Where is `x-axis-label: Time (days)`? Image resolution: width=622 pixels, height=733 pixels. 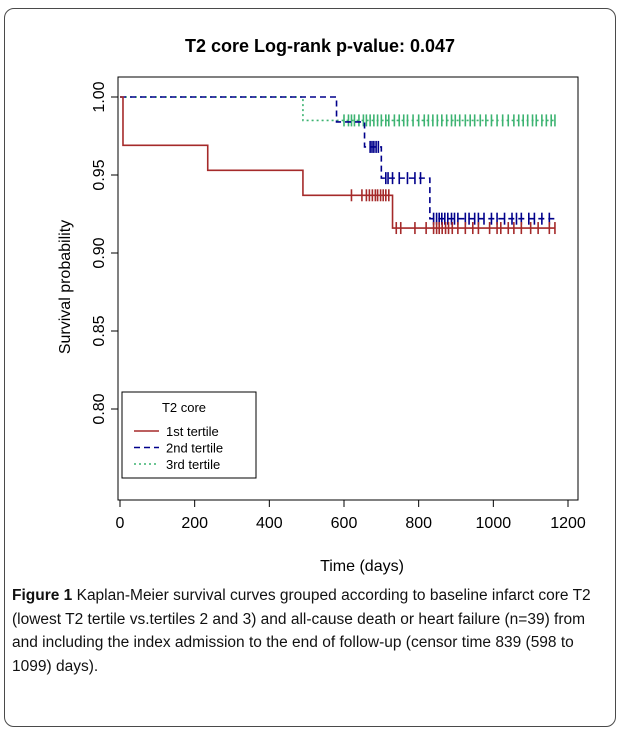 x-axis-label: Time (days) is located at coordinates (362, 566).